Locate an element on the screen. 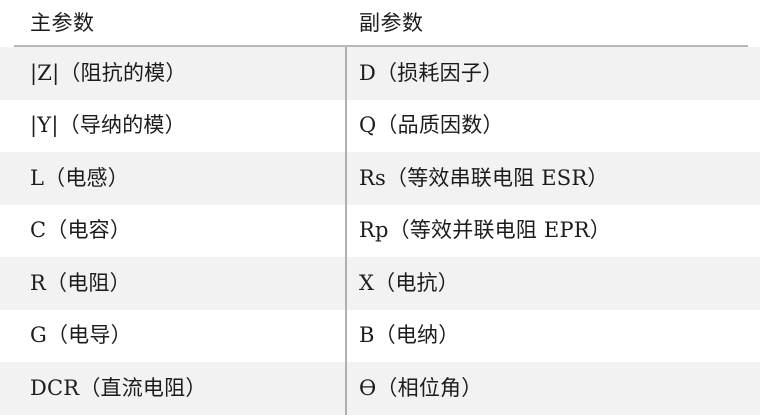  cell-primary: |Z|（阻抗的模） is located at coordinates (108, 72).